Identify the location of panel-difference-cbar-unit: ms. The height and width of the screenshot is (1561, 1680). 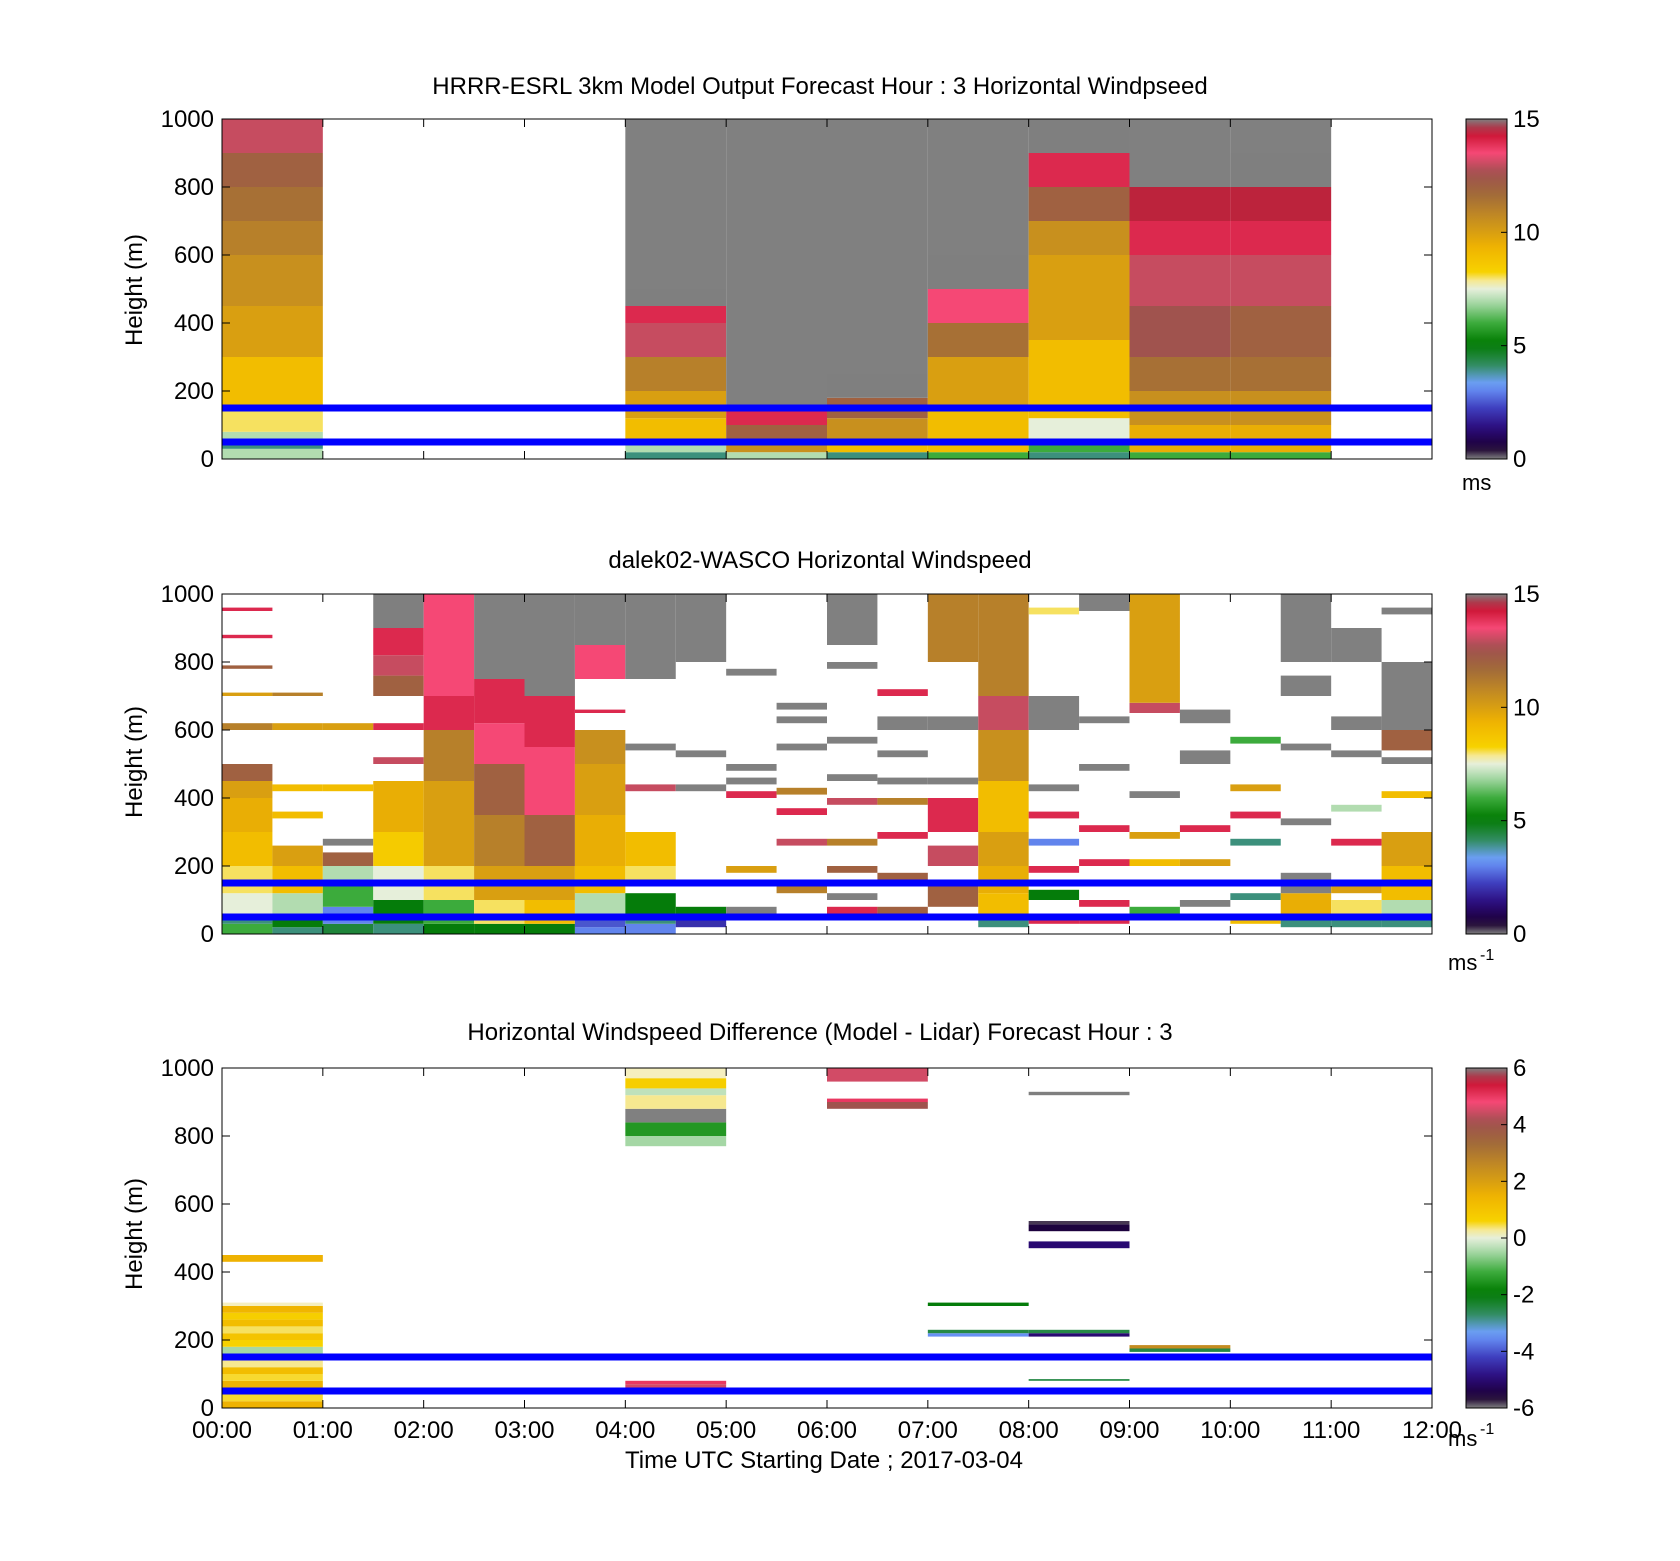
(1462, 1438).